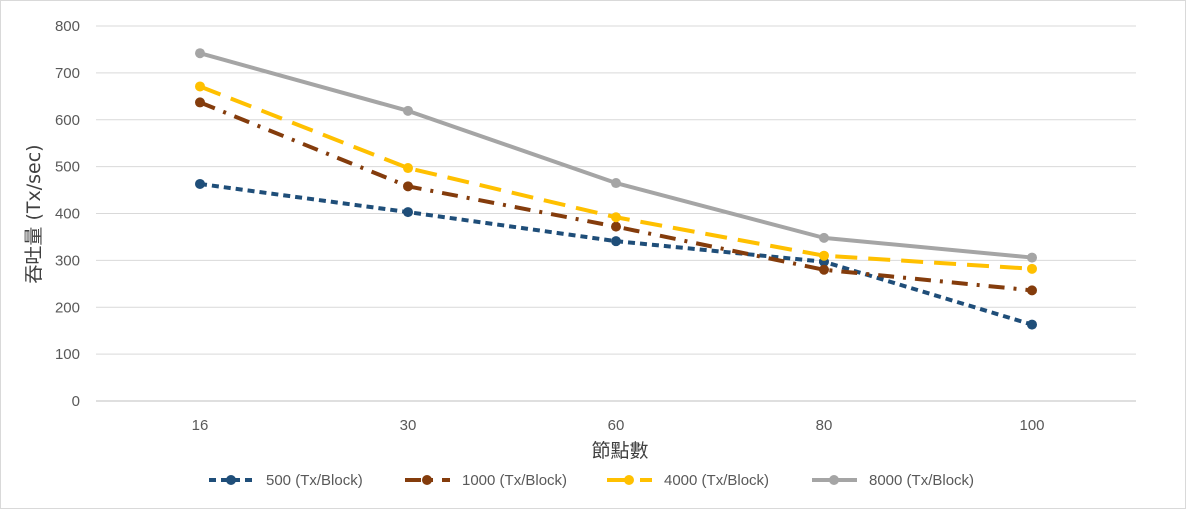 The height and width of the screenshot is (509, 1186). Describe the element at coordinates (619, 451) in the screenshot. I see `x-axis-title: 節點數` at that location.